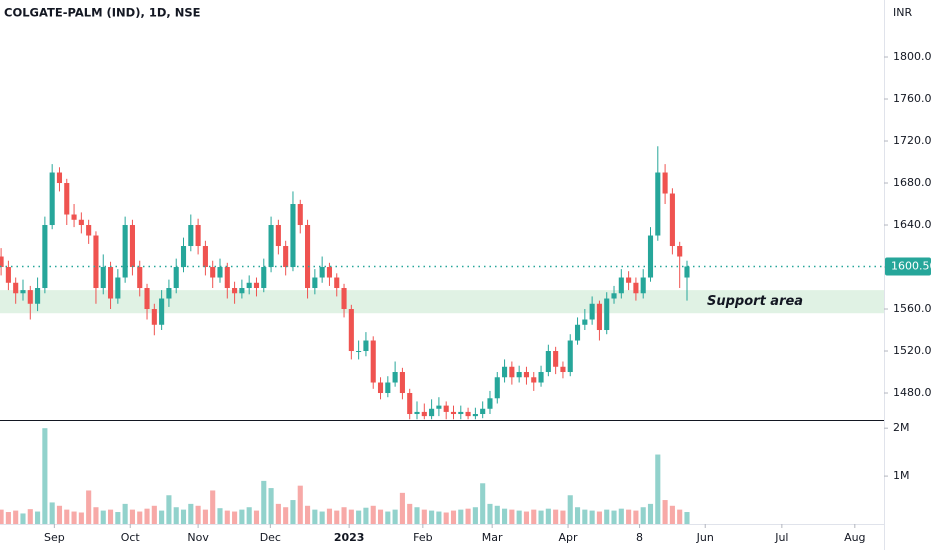 The image size is (932, 550). I want to click on chart-title: COLGATE-PALM (IND), 1D, NSE, so click(102, 13).